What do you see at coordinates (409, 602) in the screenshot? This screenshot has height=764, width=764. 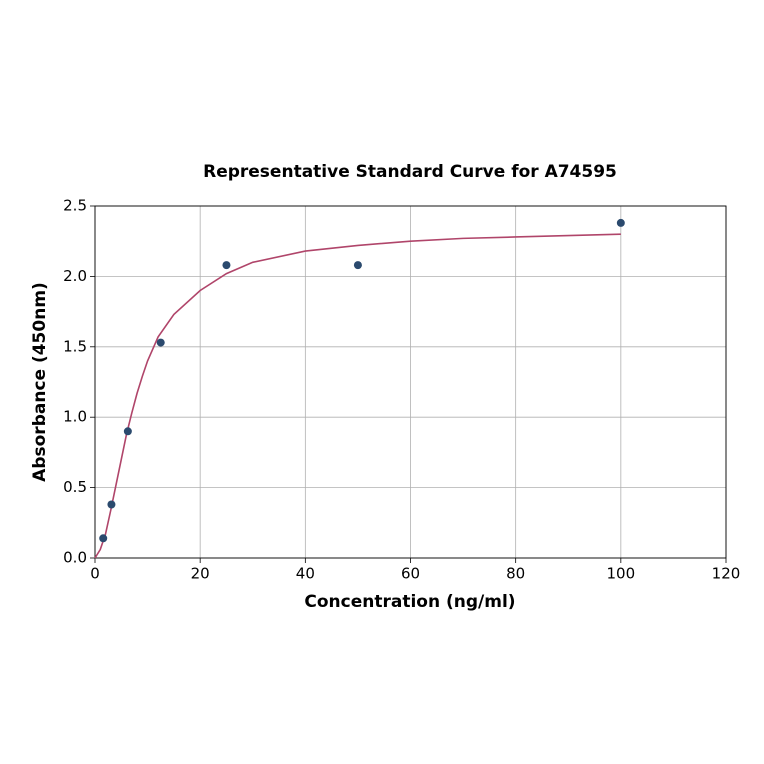 I see `x-axis-label: Concentration (ng/ml)` at bounding box center [409, 602].